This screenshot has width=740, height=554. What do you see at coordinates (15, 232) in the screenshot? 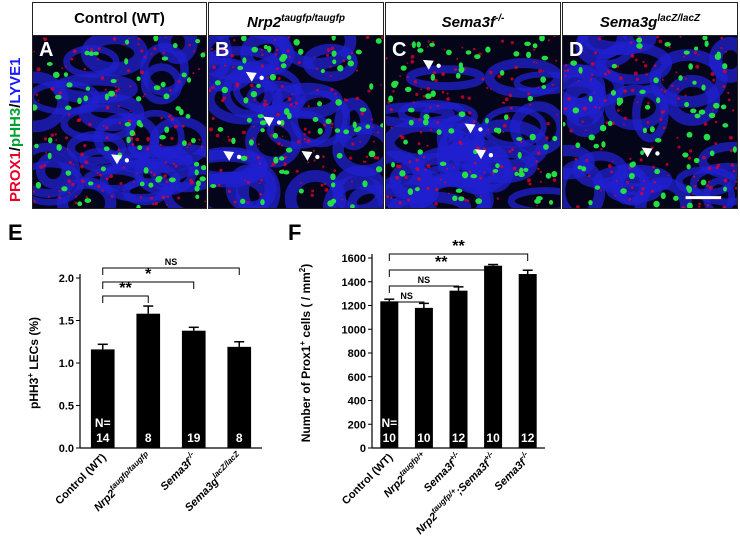
I see `panel-e-letter: E` at bounding box center [15, 232].